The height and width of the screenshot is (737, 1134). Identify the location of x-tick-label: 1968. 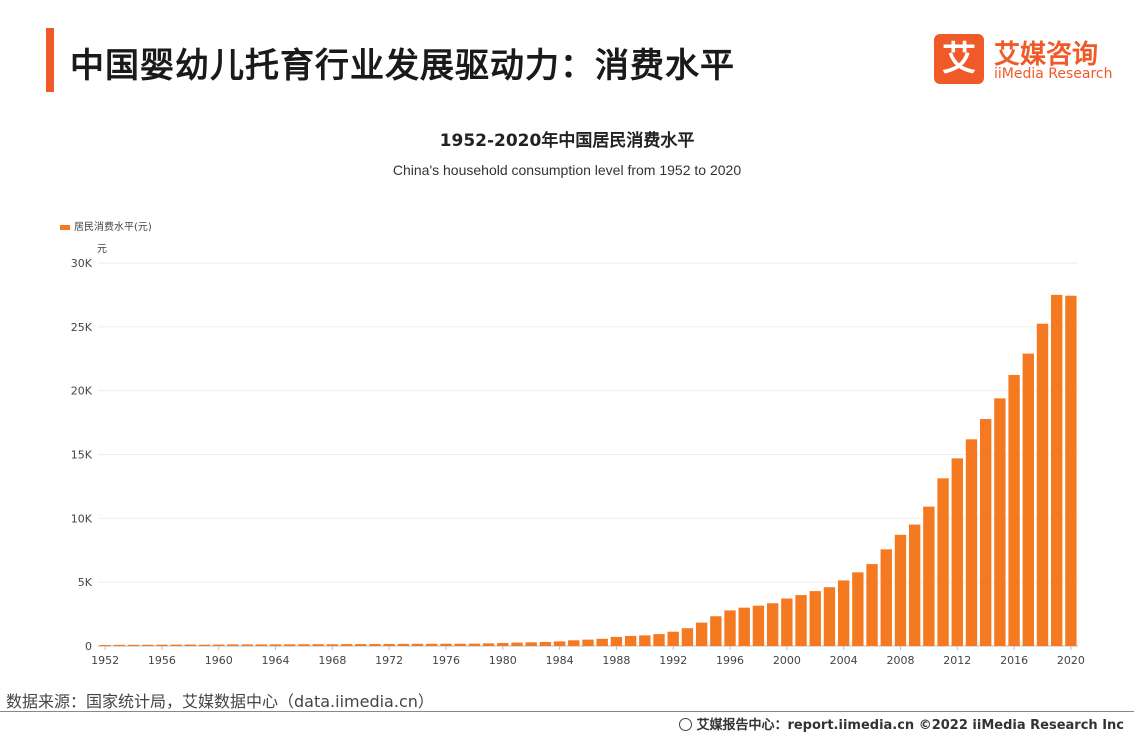
(332, 660).